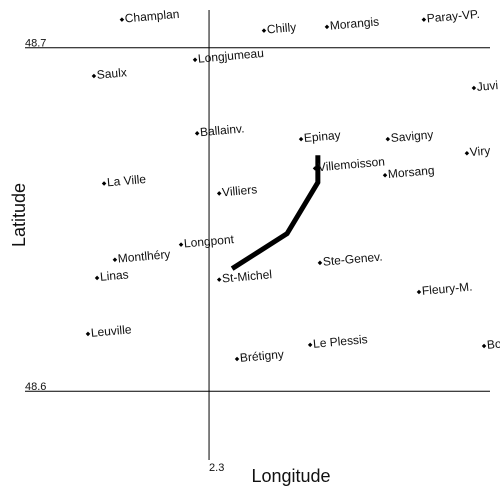 The width and height of the screenshot is (500, 500). Describe the element at coordinates (480, 151) in the screenshot. I see `town-label: Viry` at that location.